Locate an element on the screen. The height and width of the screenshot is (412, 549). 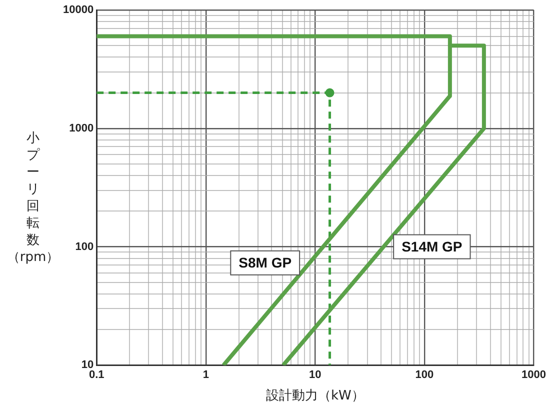
x-tick-label: 1 is located at coordinates (205, 374).